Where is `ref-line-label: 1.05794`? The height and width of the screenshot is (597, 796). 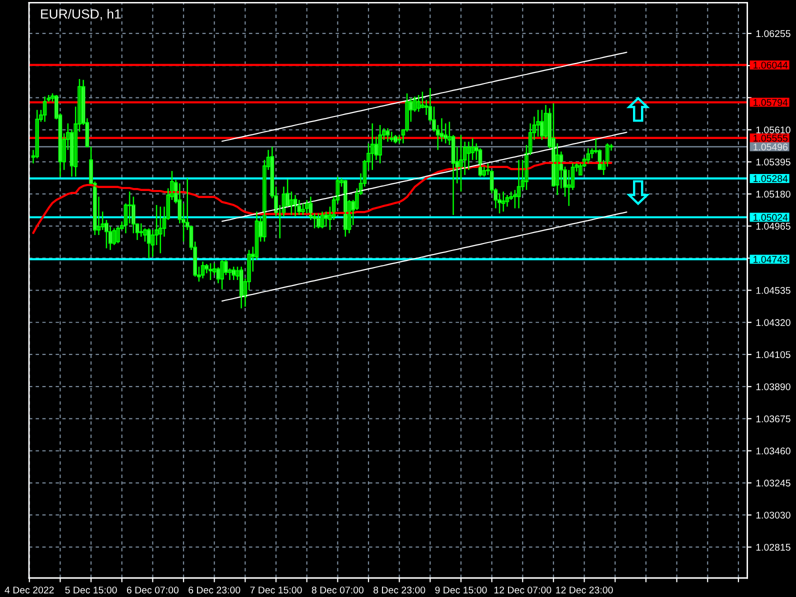 ref-line-label: 1.05794 is located at coordinates (771, 102).